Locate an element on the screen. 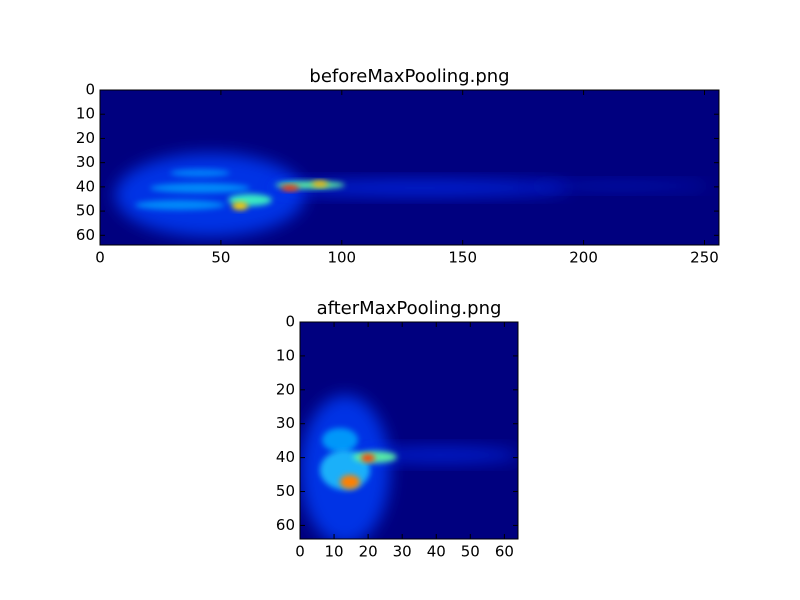  x-tick-label: 60 is located at coordinates (504, 552).